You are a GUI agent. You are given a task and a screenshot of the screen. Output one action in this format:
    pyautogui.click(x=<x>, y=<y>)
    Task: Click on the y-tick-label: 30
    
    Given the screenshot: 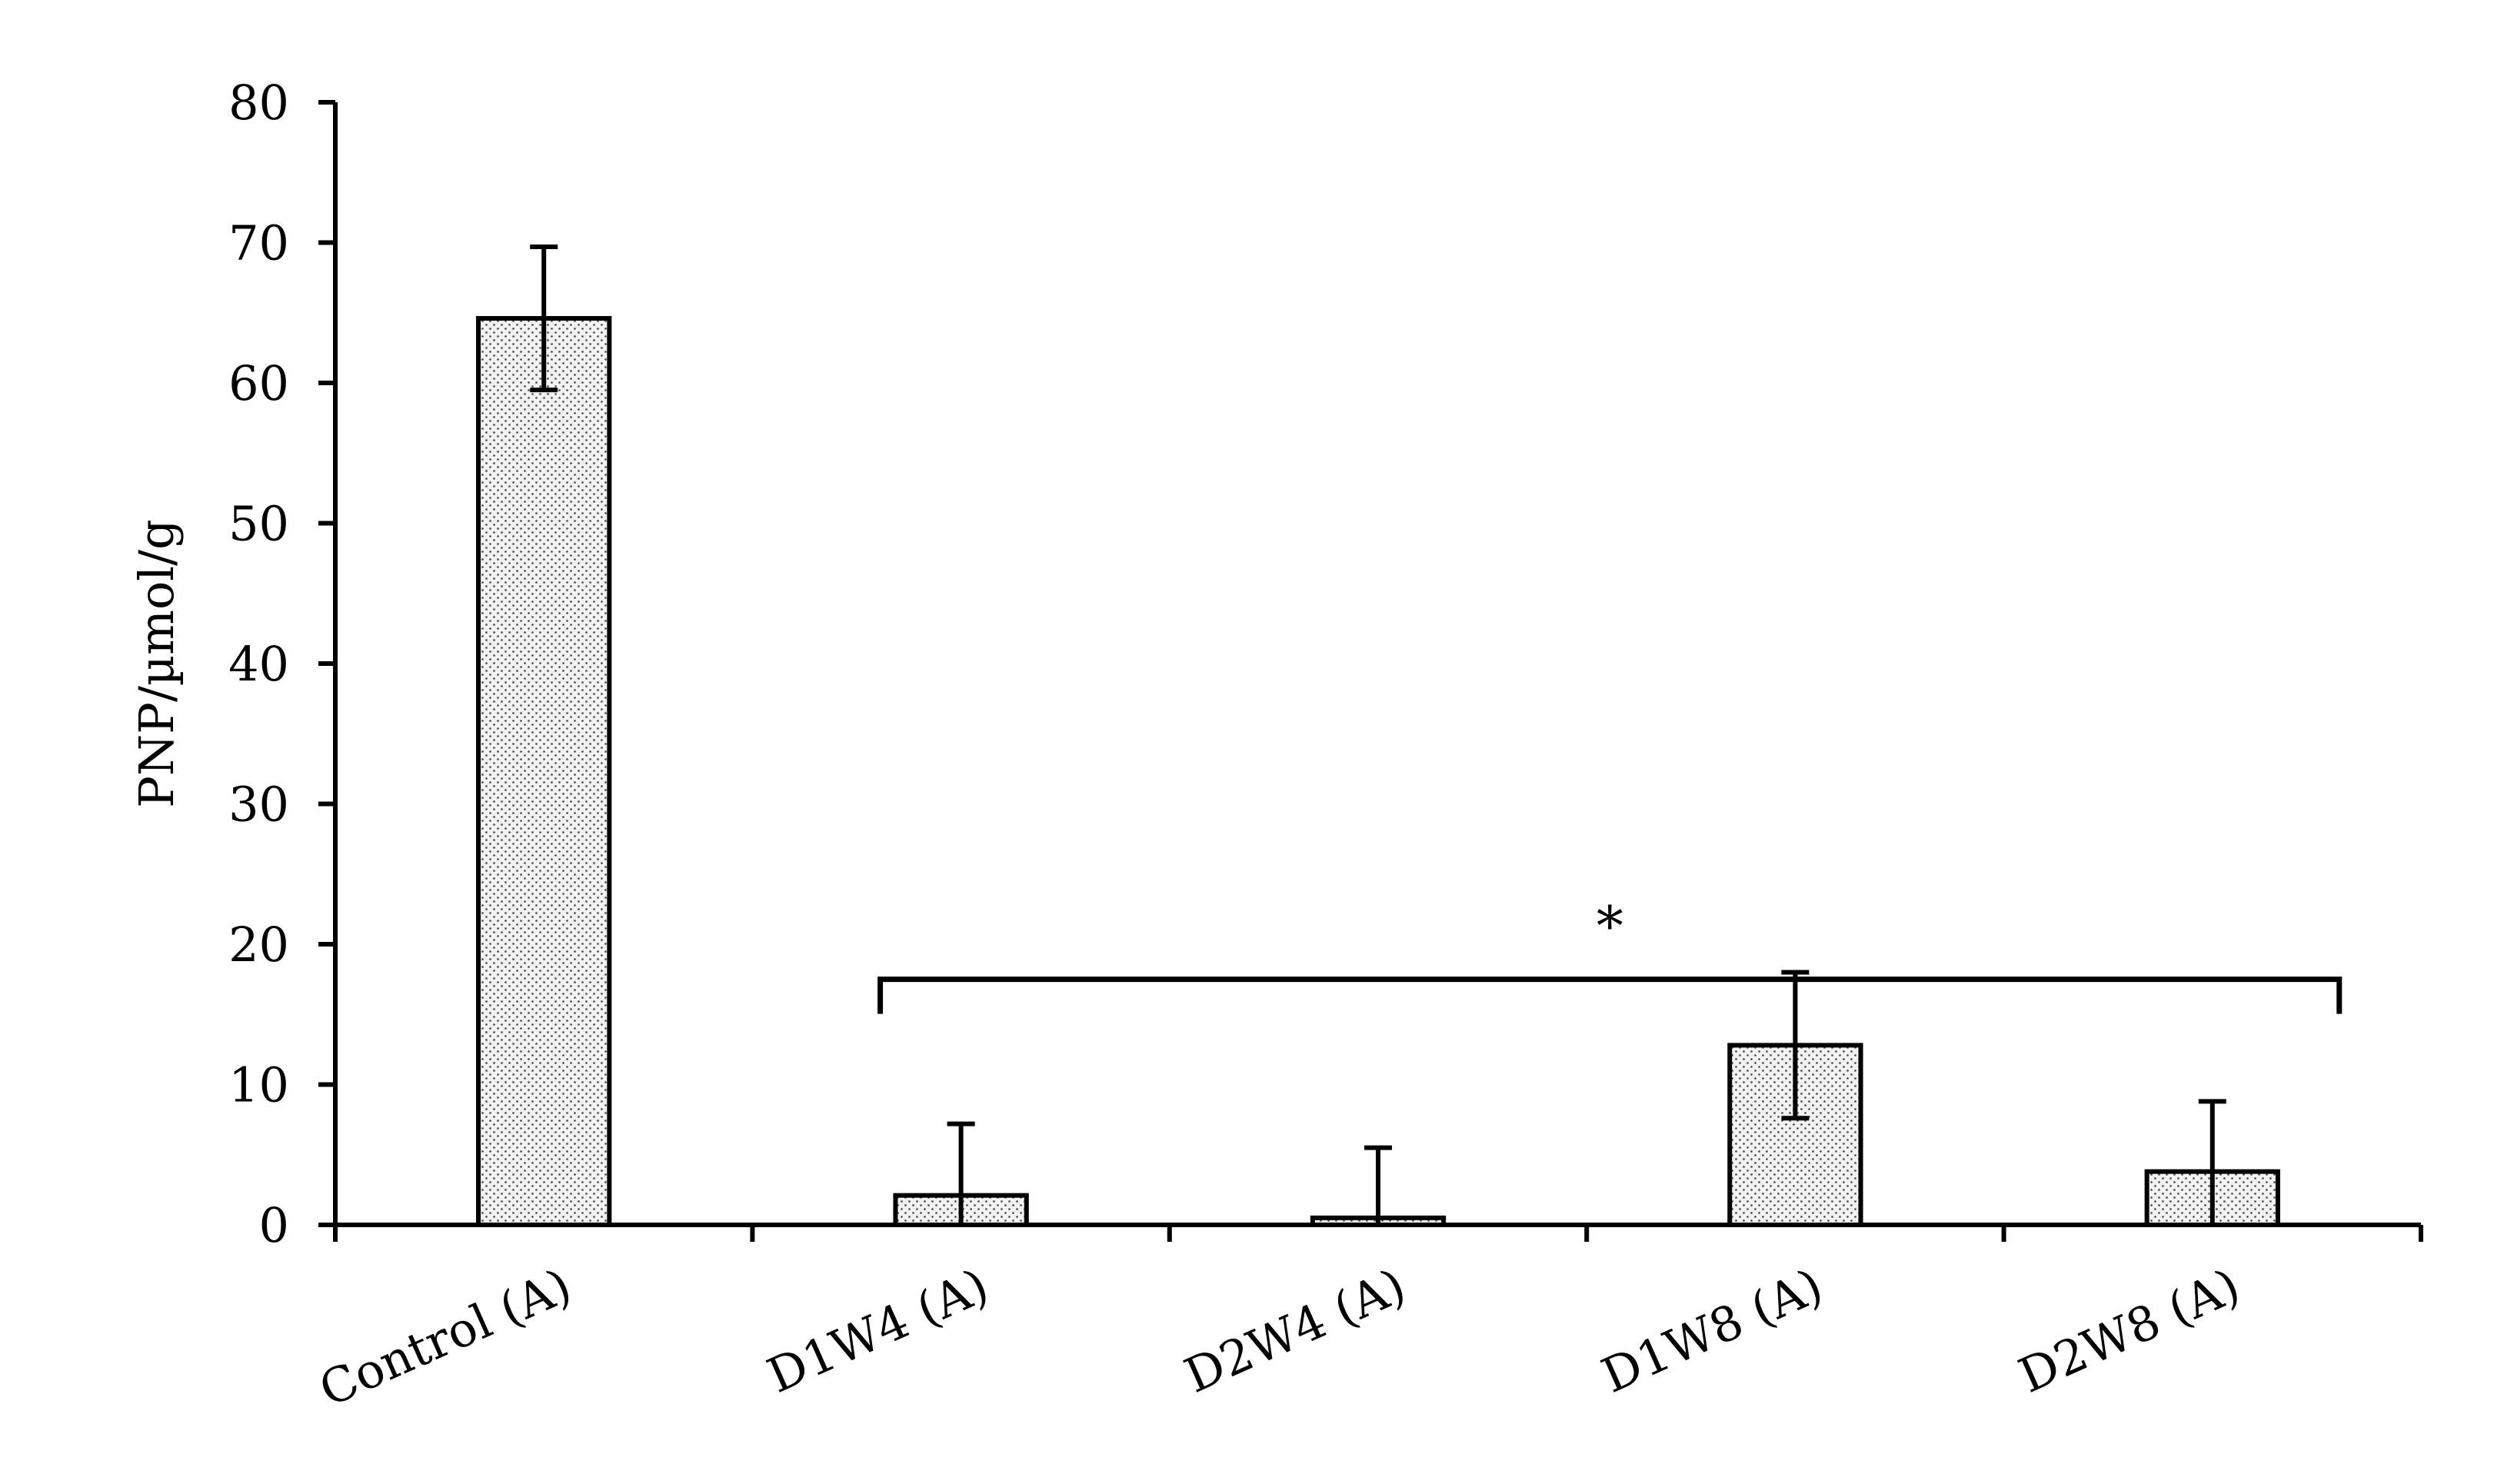 What is the action you would take?
    pyautogui.click(x=258, y=805)
    